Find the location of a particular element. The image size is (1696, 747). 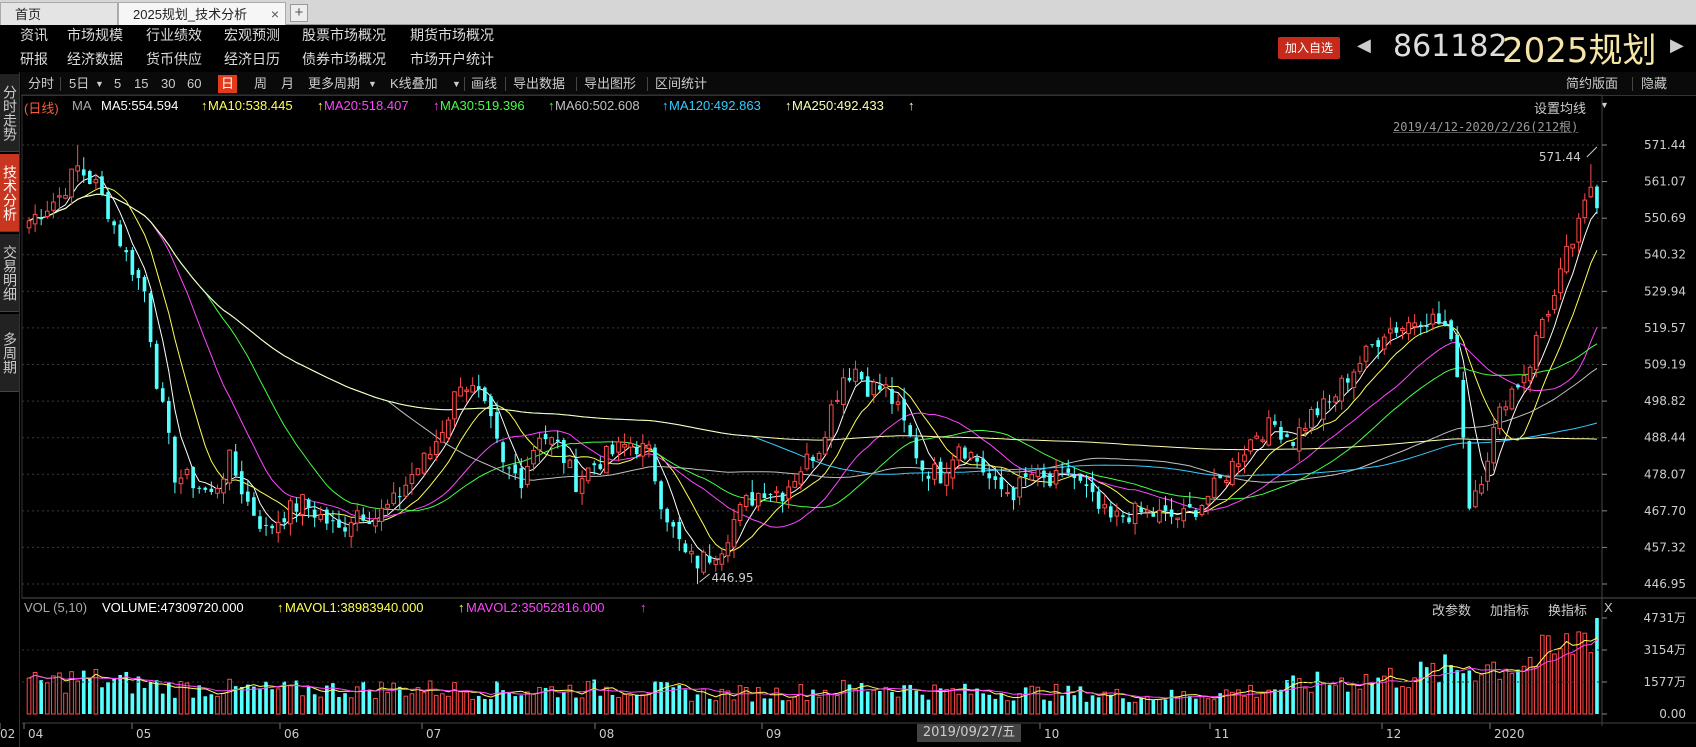

prev-stock-icon: ◀ is located at coordinates (1364, 45).